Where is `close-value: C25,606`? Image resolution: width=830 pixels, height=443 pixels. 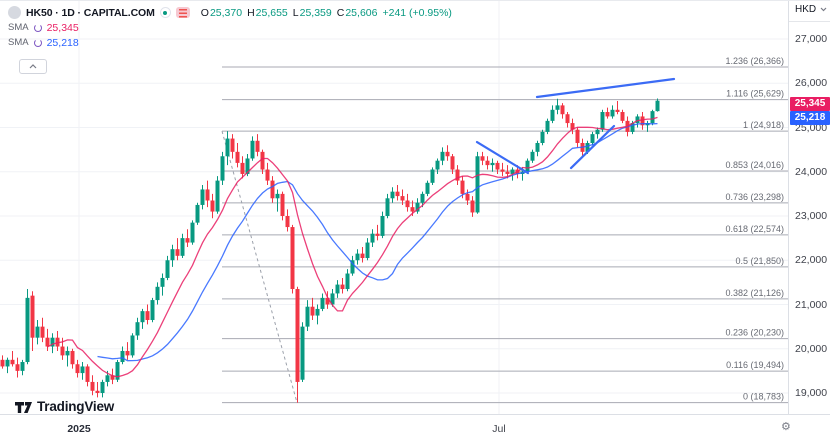
close-value: C25,606 is located at coordinates (357, 12).